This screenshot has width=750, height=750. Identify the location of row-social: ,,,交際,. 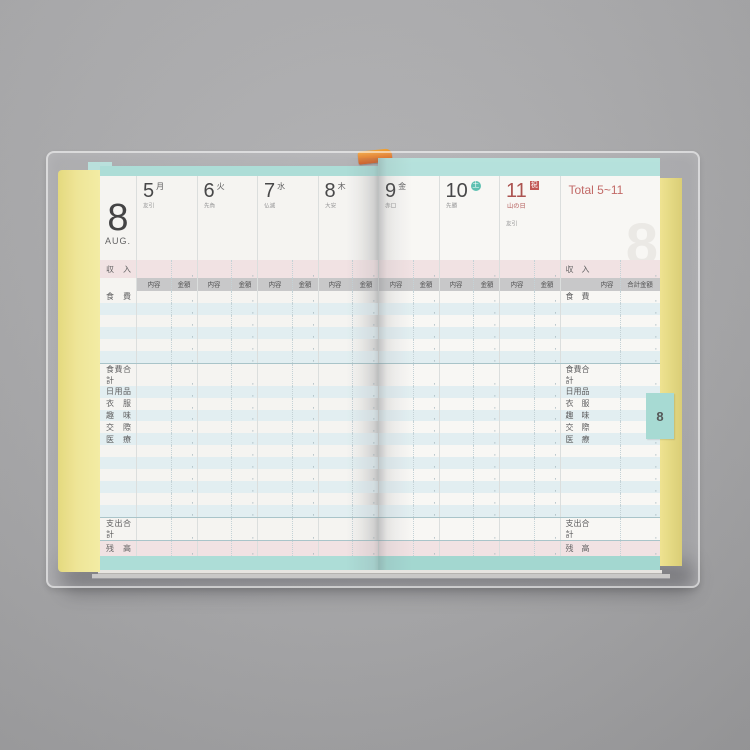
(519, 427).